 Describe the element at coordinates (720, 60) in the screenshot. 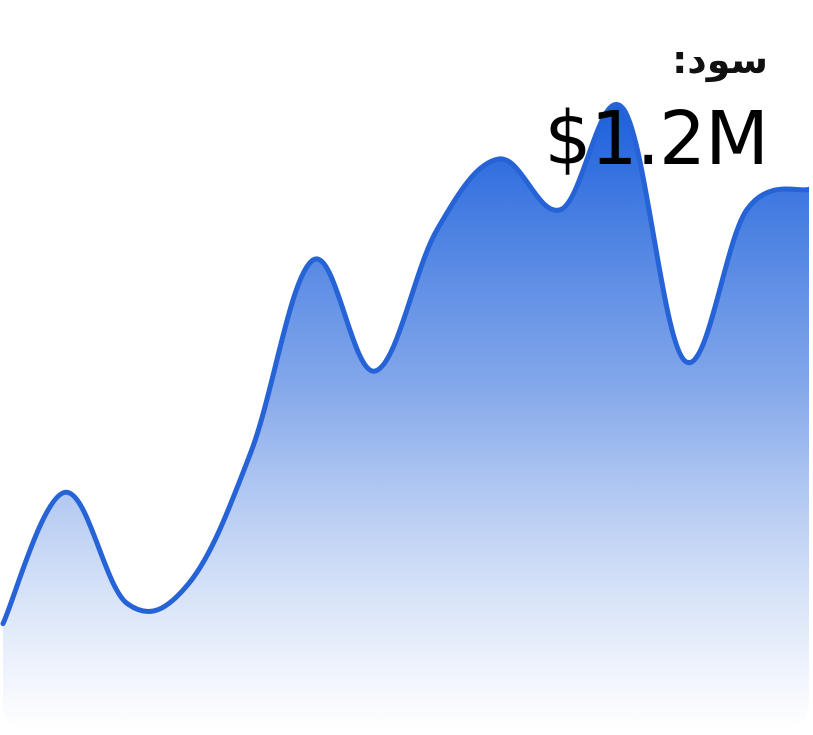

I see `profit-label: سود:` at that location.